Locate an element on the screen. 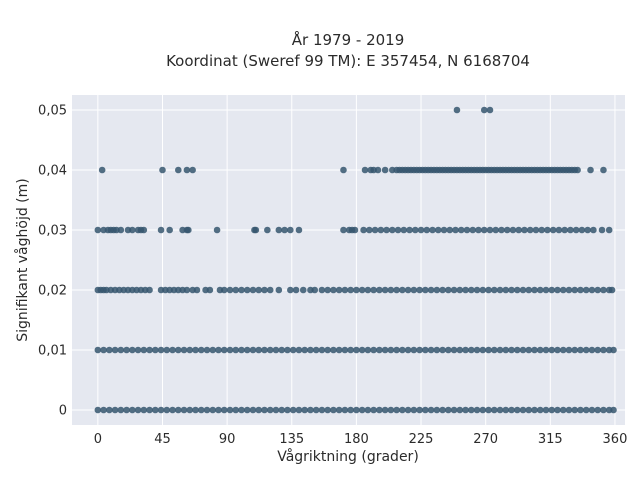 This screenshot has width=640, height=484. x-tick-label: 180 is located at coordinates (356, 439).